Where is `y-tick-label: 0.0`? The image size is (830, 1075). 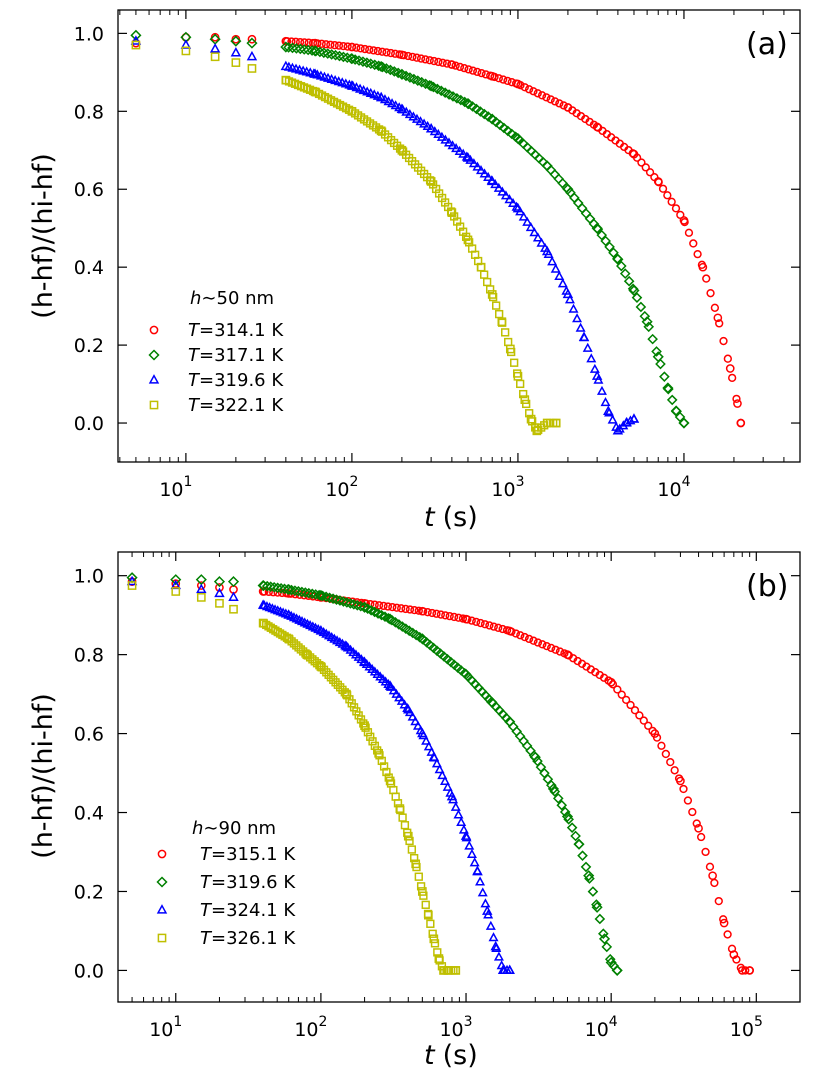 y-tick-label: 0.0 is located at coordinates (89, 424).